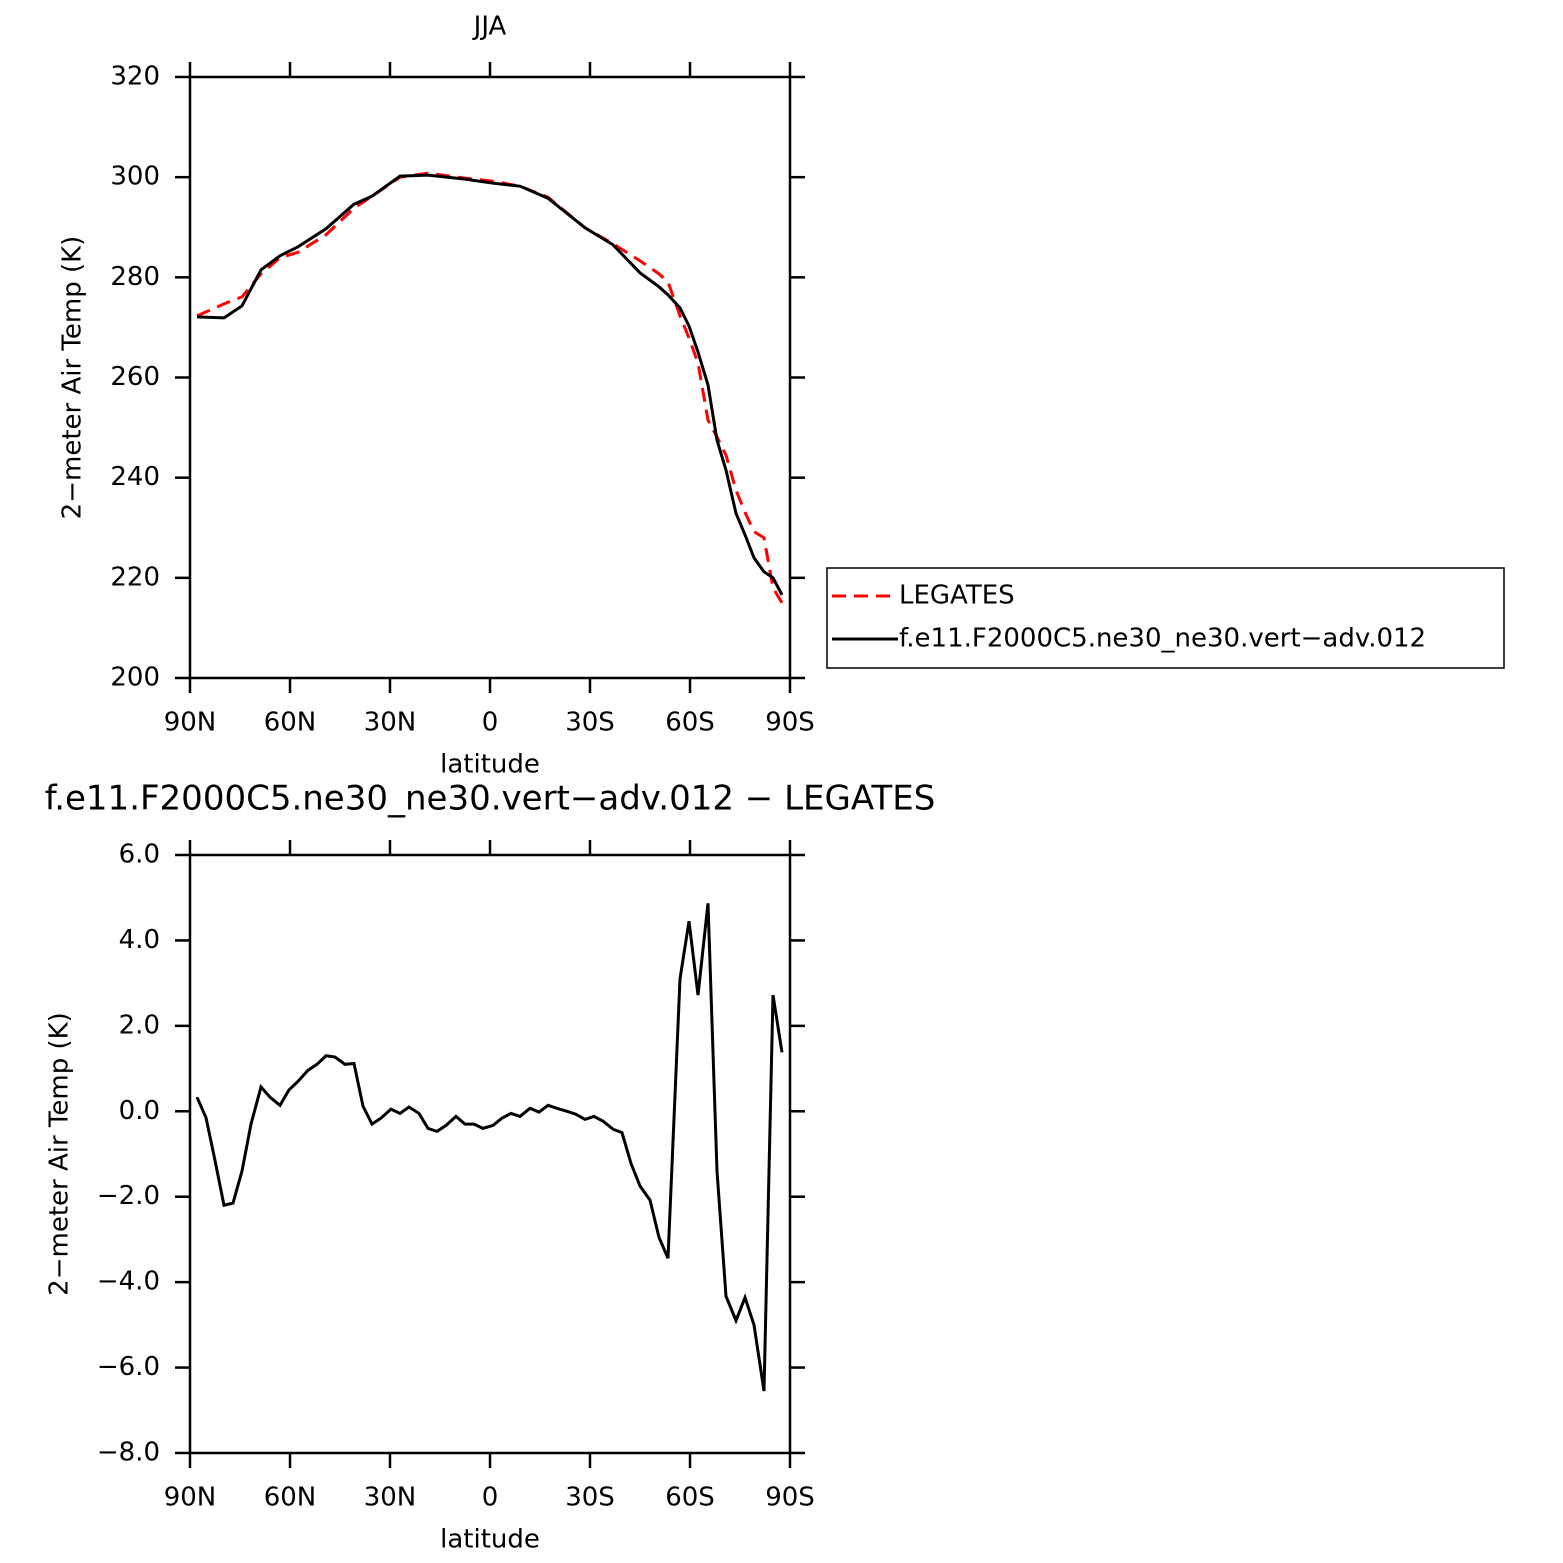  What do you see at coordinates (135, 678) in the screenshot?
I see `y-tick-label: 200` at bounding box center [135, 678].